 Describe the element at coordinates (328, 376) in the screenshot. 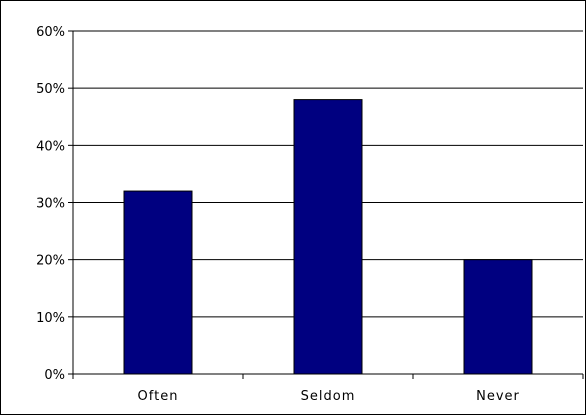

I see `x-axis-ticks` at that location.